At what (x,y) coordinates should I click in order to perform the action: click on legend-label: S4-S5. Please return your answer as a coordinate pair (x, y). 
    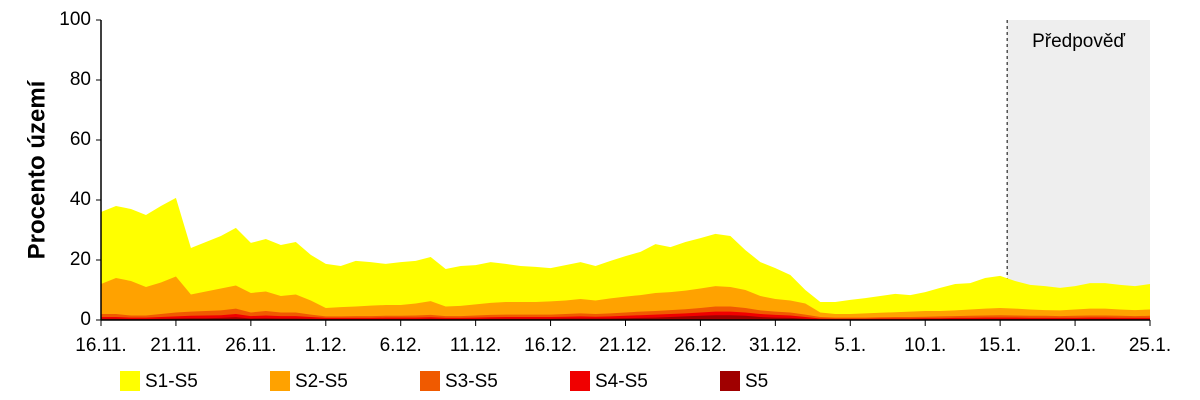
    Looking at the image, I should click on (621, 381).